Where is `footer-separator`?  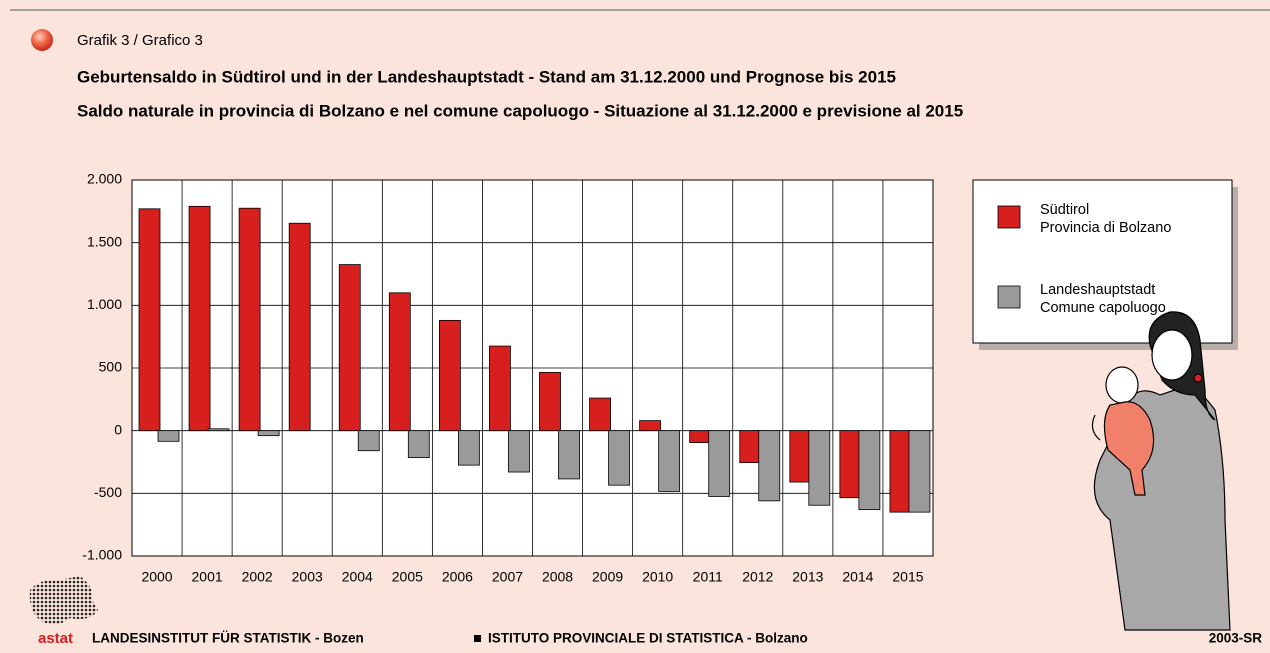
footer-separator is located at coordinates (477, 638).